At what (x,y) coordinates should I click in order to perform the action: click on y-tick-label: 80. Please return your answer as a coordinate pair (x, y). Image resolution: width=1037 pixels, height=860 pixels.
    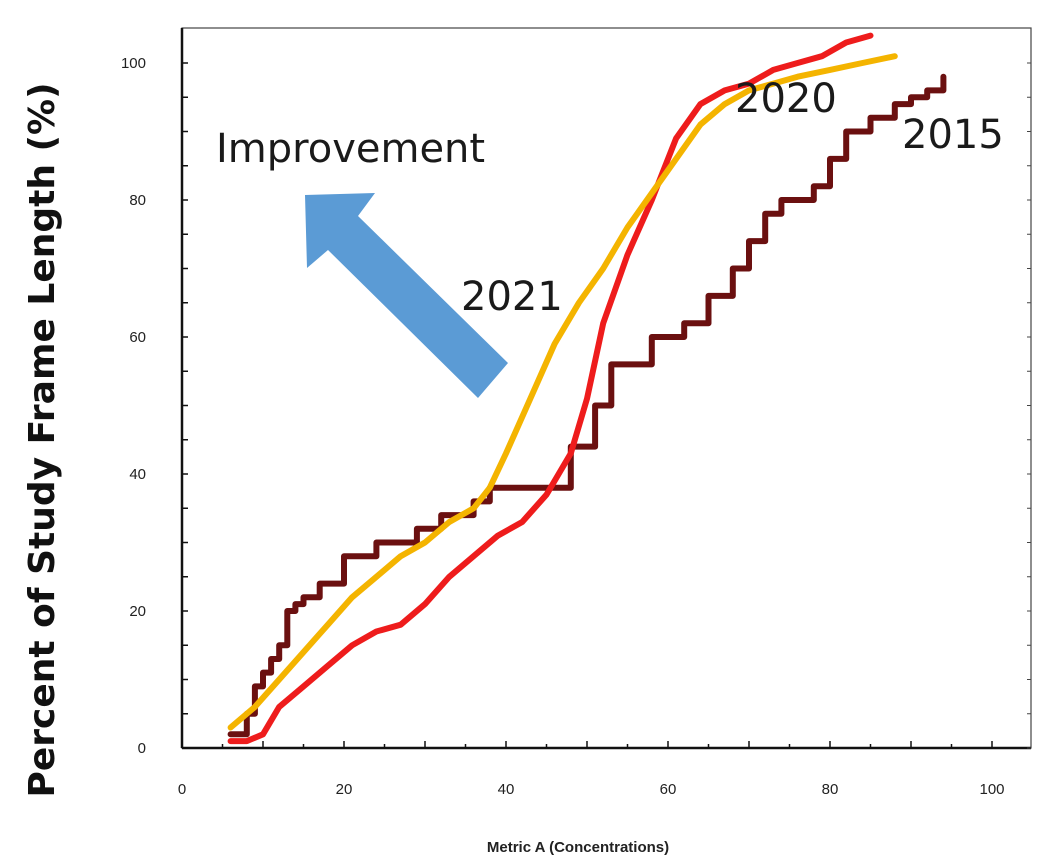
    Looking at the image, I should click on (137, 200).